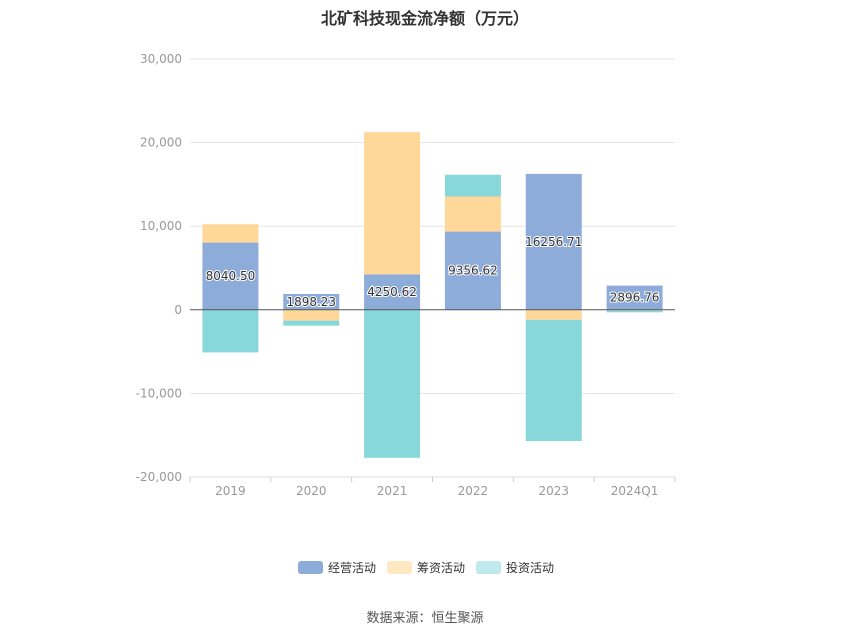 The height and width of the screenshot is (637, 850). What do you see at coordinates (473, 491) in the screenshot?
I see `x-tick-label: 2022` at bounding box center [473, 491].